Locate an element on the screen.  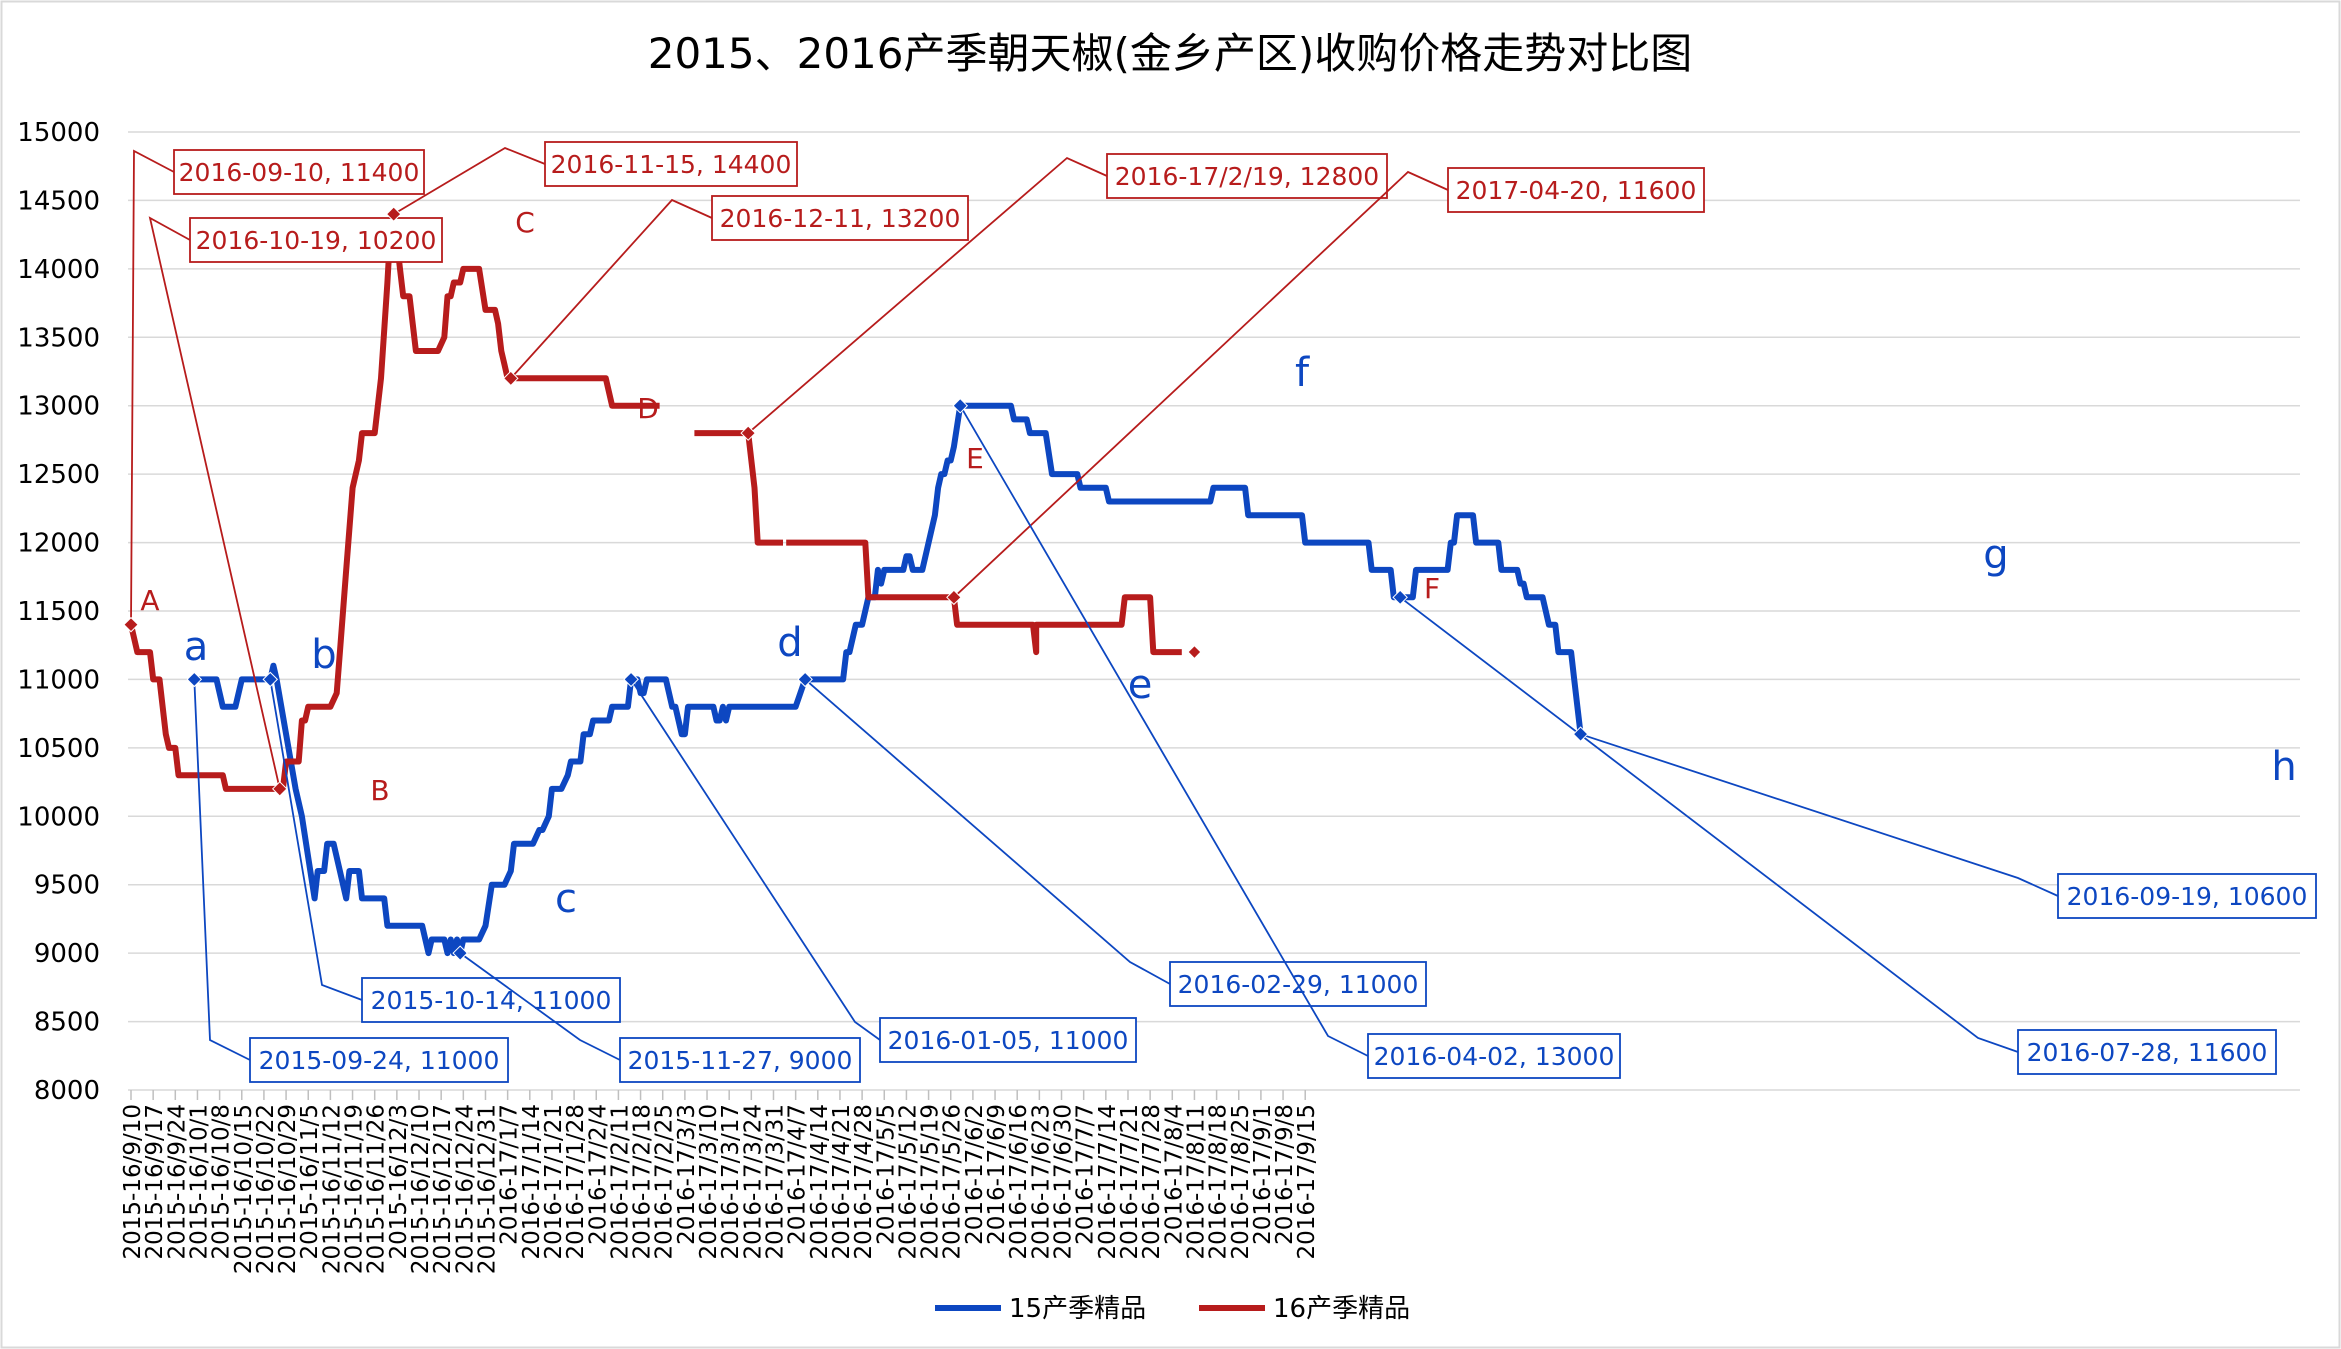
x-tick-label: 2015-16/10/8 is located at coordinates (222, 1182).